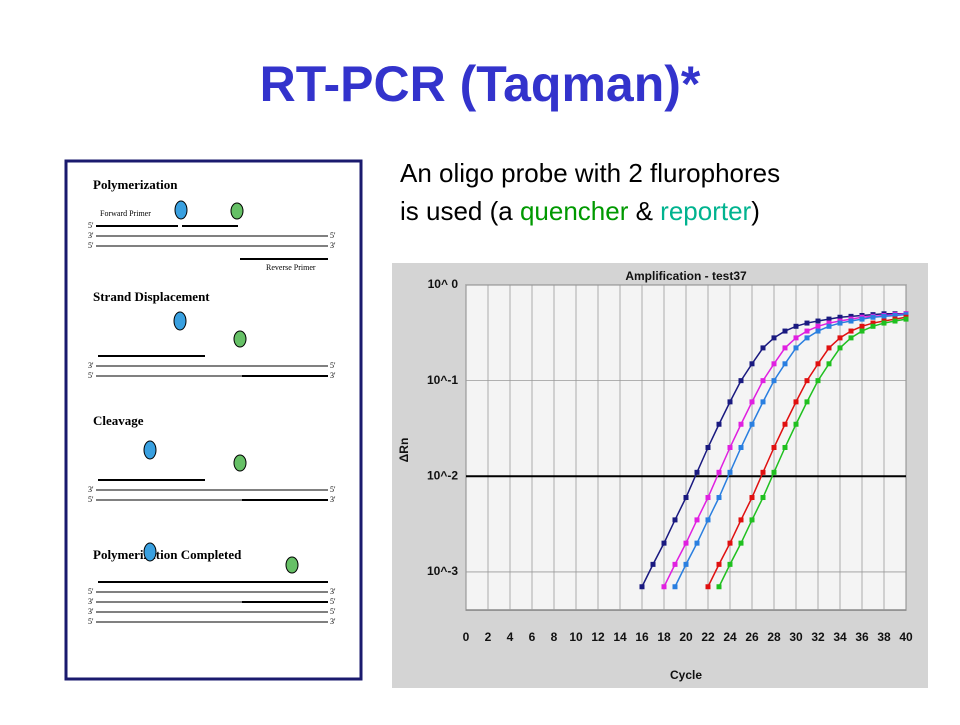 Image resolution: width=960 pixels, height=725 pixels. Describe the element at coordinates (488, 637) in the screenshot. I see `x-tick-label: 2` at that location.